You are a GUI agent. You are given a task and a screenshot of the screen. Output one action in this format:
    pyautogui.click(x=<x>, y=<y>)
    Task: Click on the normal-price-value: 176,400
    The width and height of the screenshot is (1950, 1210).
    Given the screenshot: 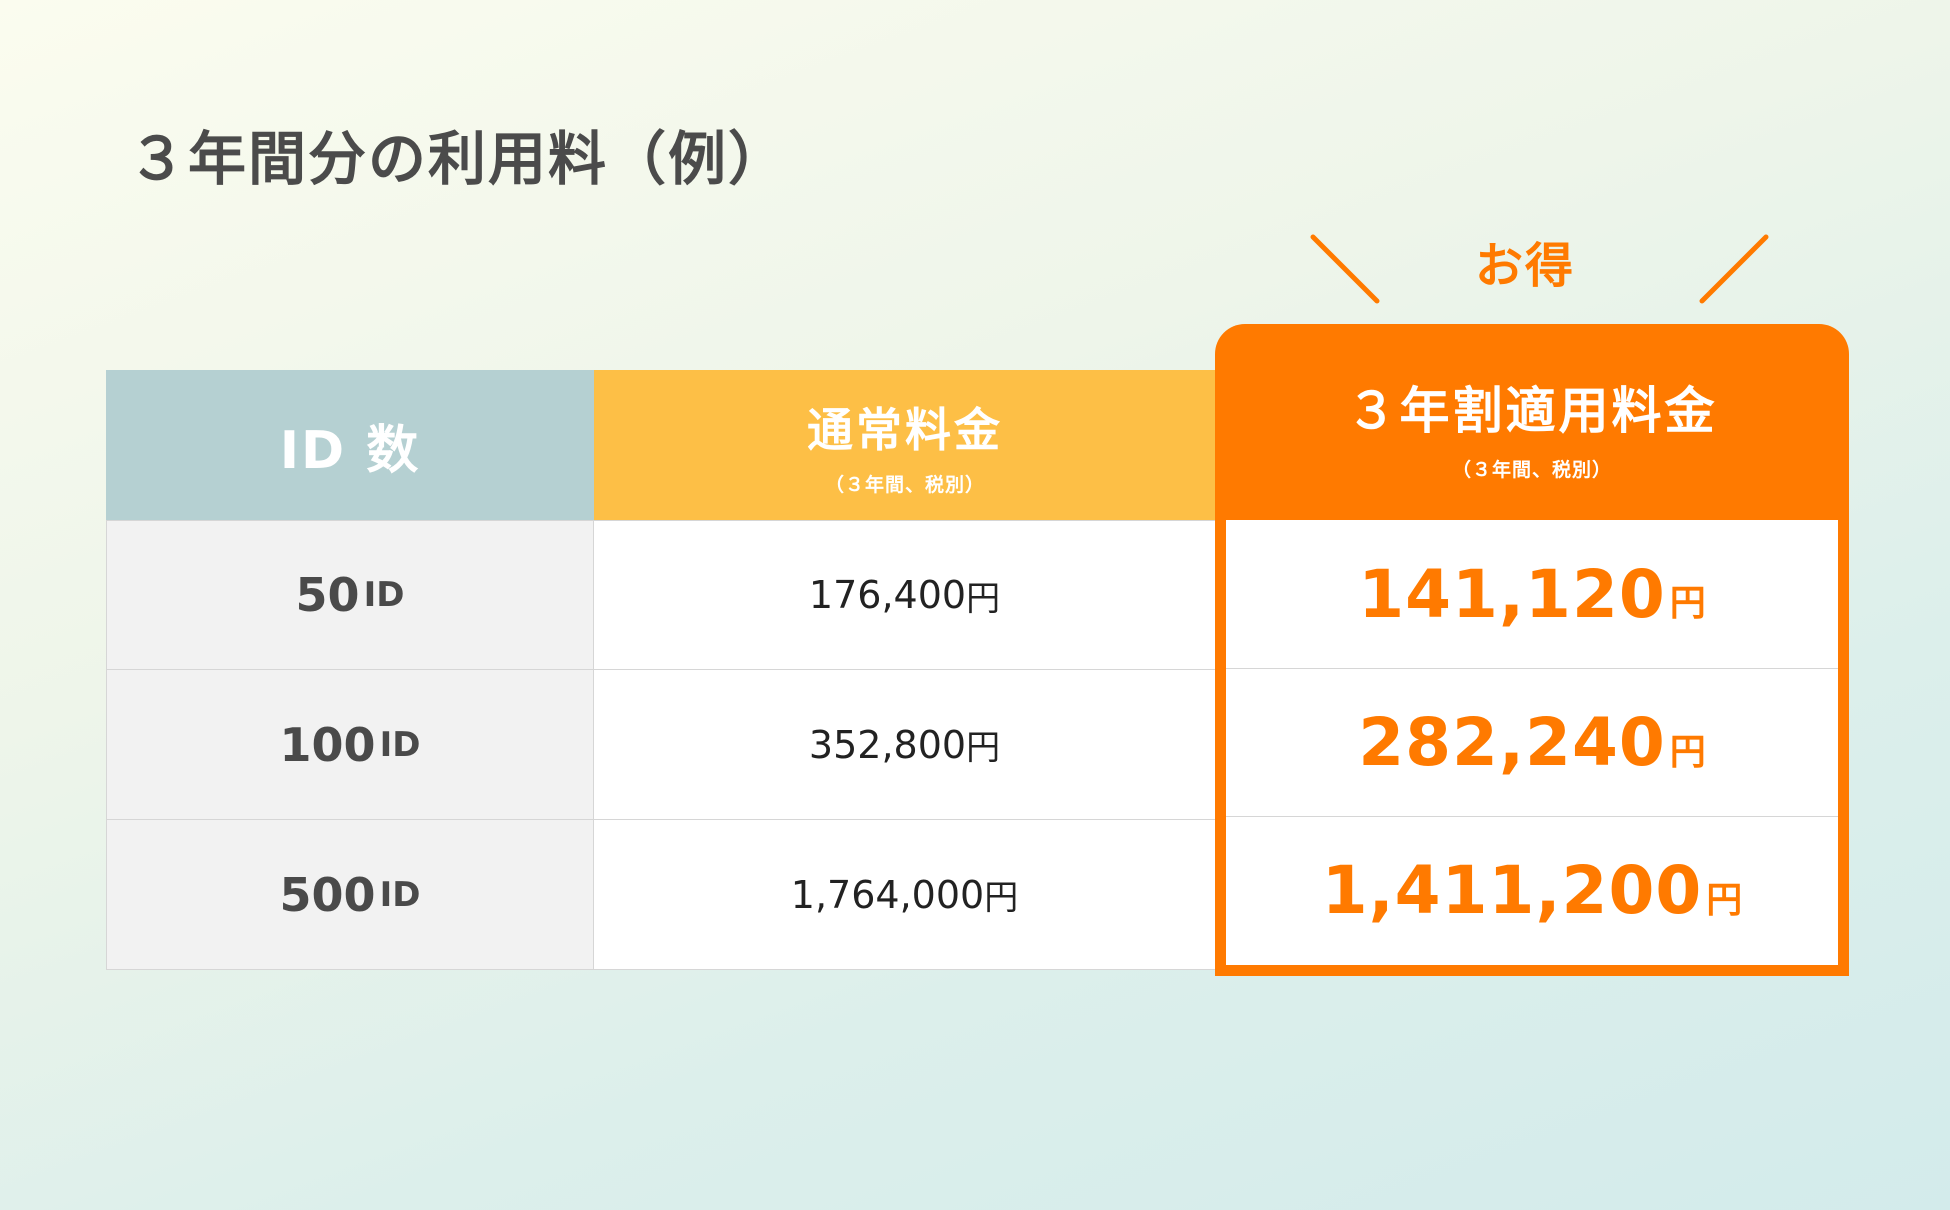 What is the action you would take?
    pyautogui.click(x=887, y=595)
    